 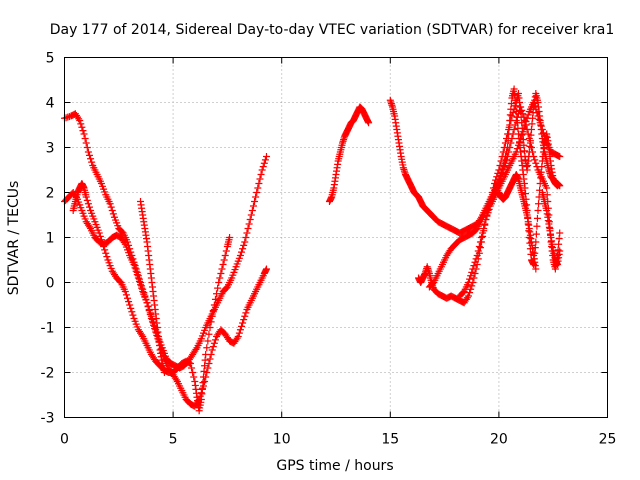 What do you see at coordinates (48, 329) in the screenshot?
I see `y-tick-label: -1` at bounding box center [48, 329].